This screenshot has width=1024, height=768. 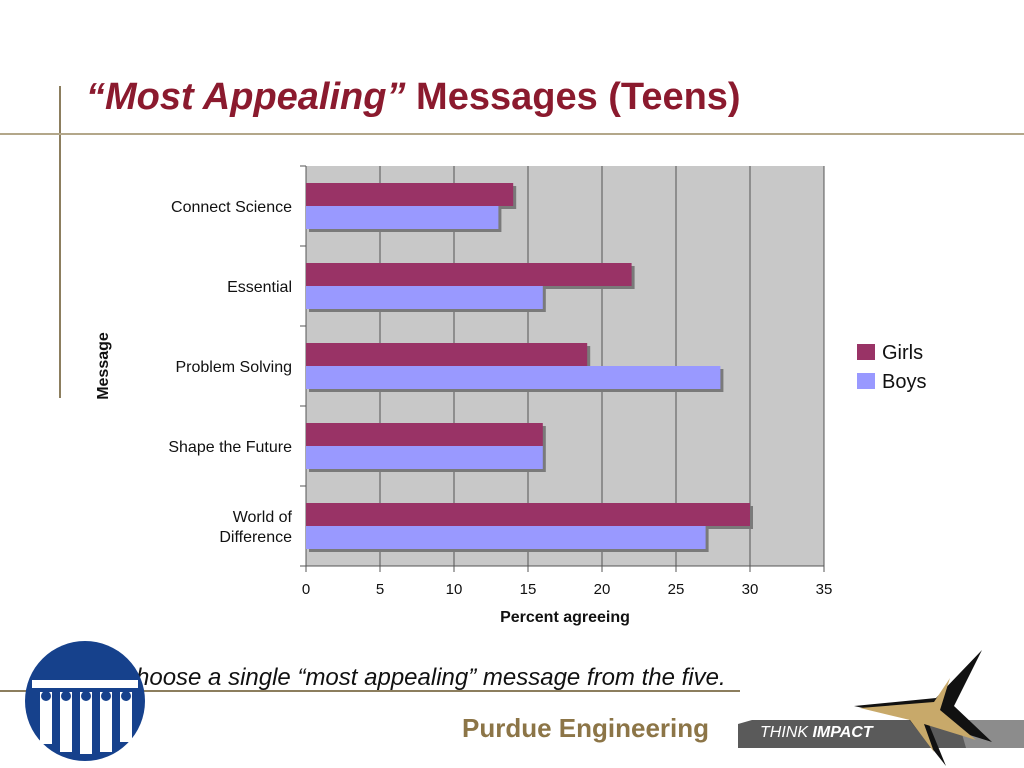 What do you see at coordinates (565, 617) in the screenshot?
I see `x-axis-title: Percent agreeing` at bounding box center [565, 617].